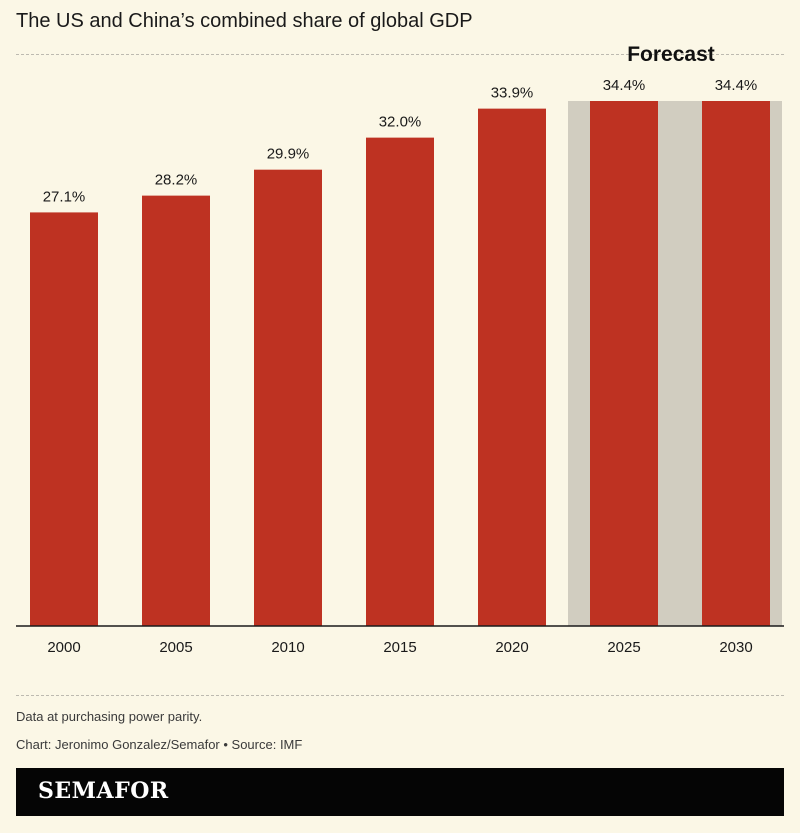 This screenshot has width=800, height=833. Describe the element at coordinates (512, 93) in the screenshot. I see `value-label-2020: 33.9%` at that location.